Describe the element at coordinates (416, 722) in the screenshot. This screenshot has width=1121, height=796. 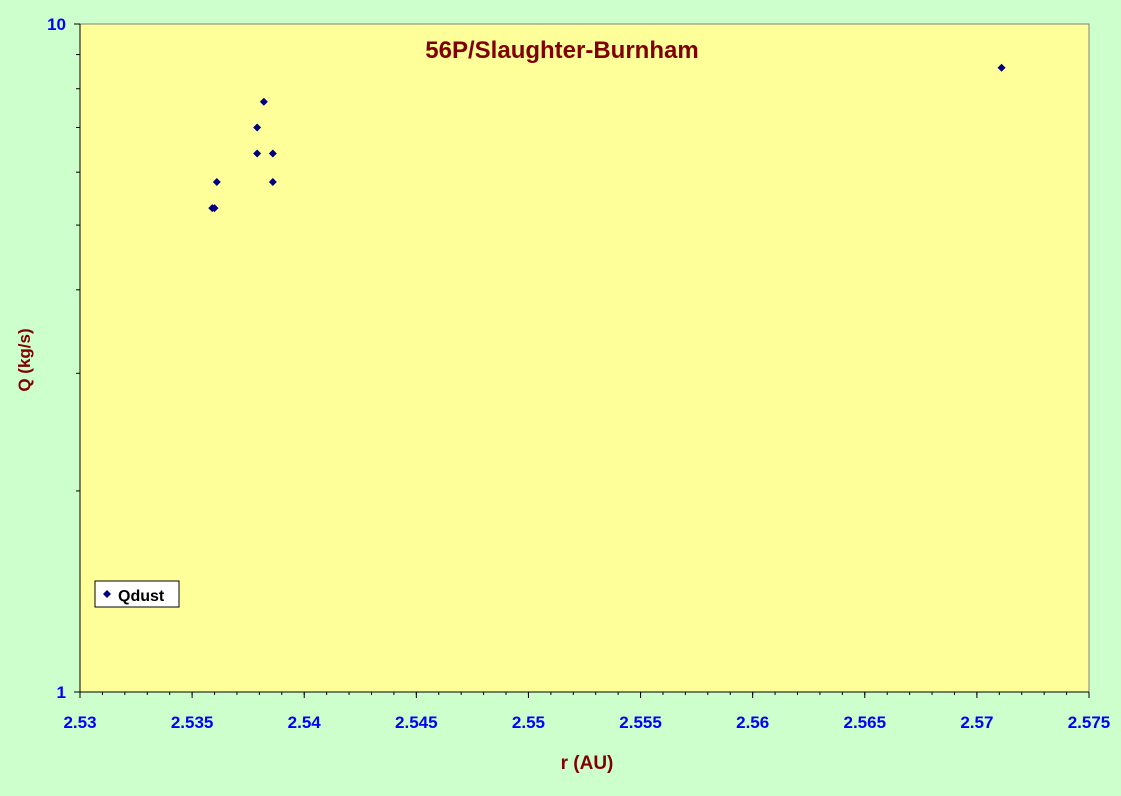
I see `x-tick-label: 2.545` at that location.